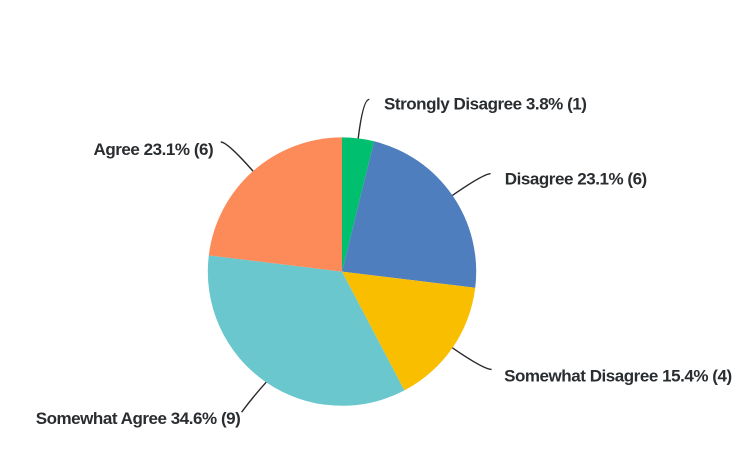 This screenshot has height=463, width=754. Describe the element at coordinates (154, 149) in the screenshot. I see `svg-text: Agree 23.1% (6)` at that location.